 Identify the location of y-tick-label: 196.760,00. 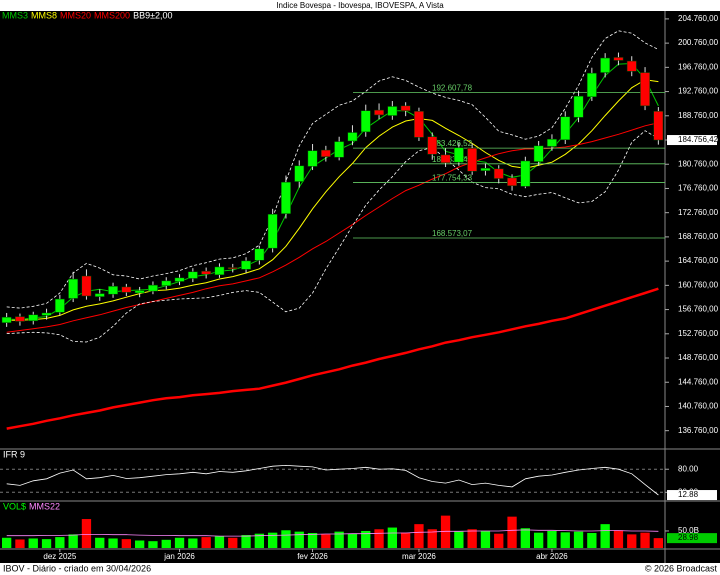
(698, 66).